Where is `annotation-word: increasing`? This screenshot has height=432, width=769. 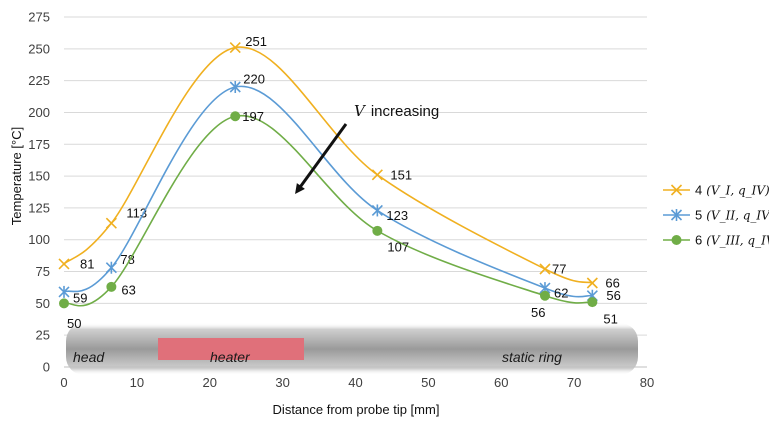 annotation-word: increasing is located at coordinates (405, 111).